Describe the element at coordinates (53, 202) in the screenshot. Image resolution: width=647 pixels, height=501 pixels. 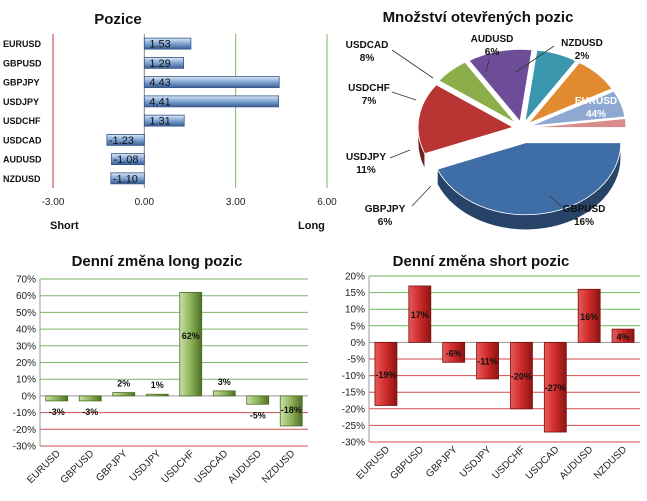
I see `x-tick-label: -3.00` at that location.